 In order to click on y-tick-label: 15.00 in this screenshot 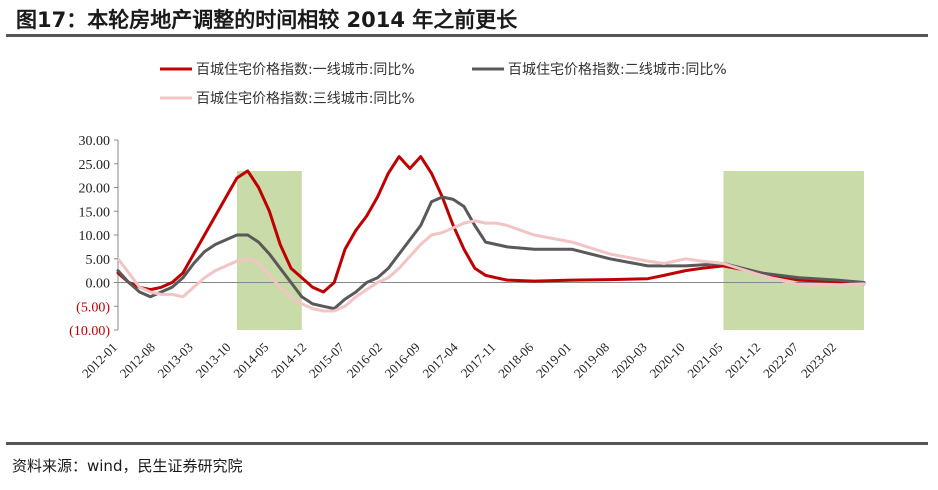, I will do `click(95, 212)`.